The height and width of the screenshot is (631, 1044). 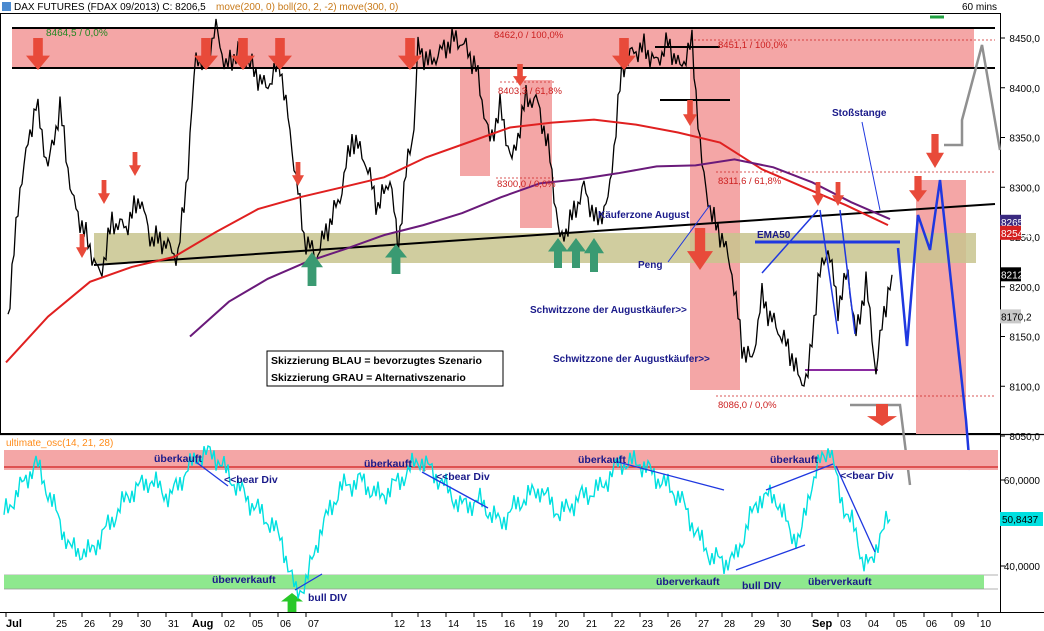 What do you see at coordinates (960, 624) in the screenshot?
I see `time-tick-label: 09` at bounding box center [960, 624].